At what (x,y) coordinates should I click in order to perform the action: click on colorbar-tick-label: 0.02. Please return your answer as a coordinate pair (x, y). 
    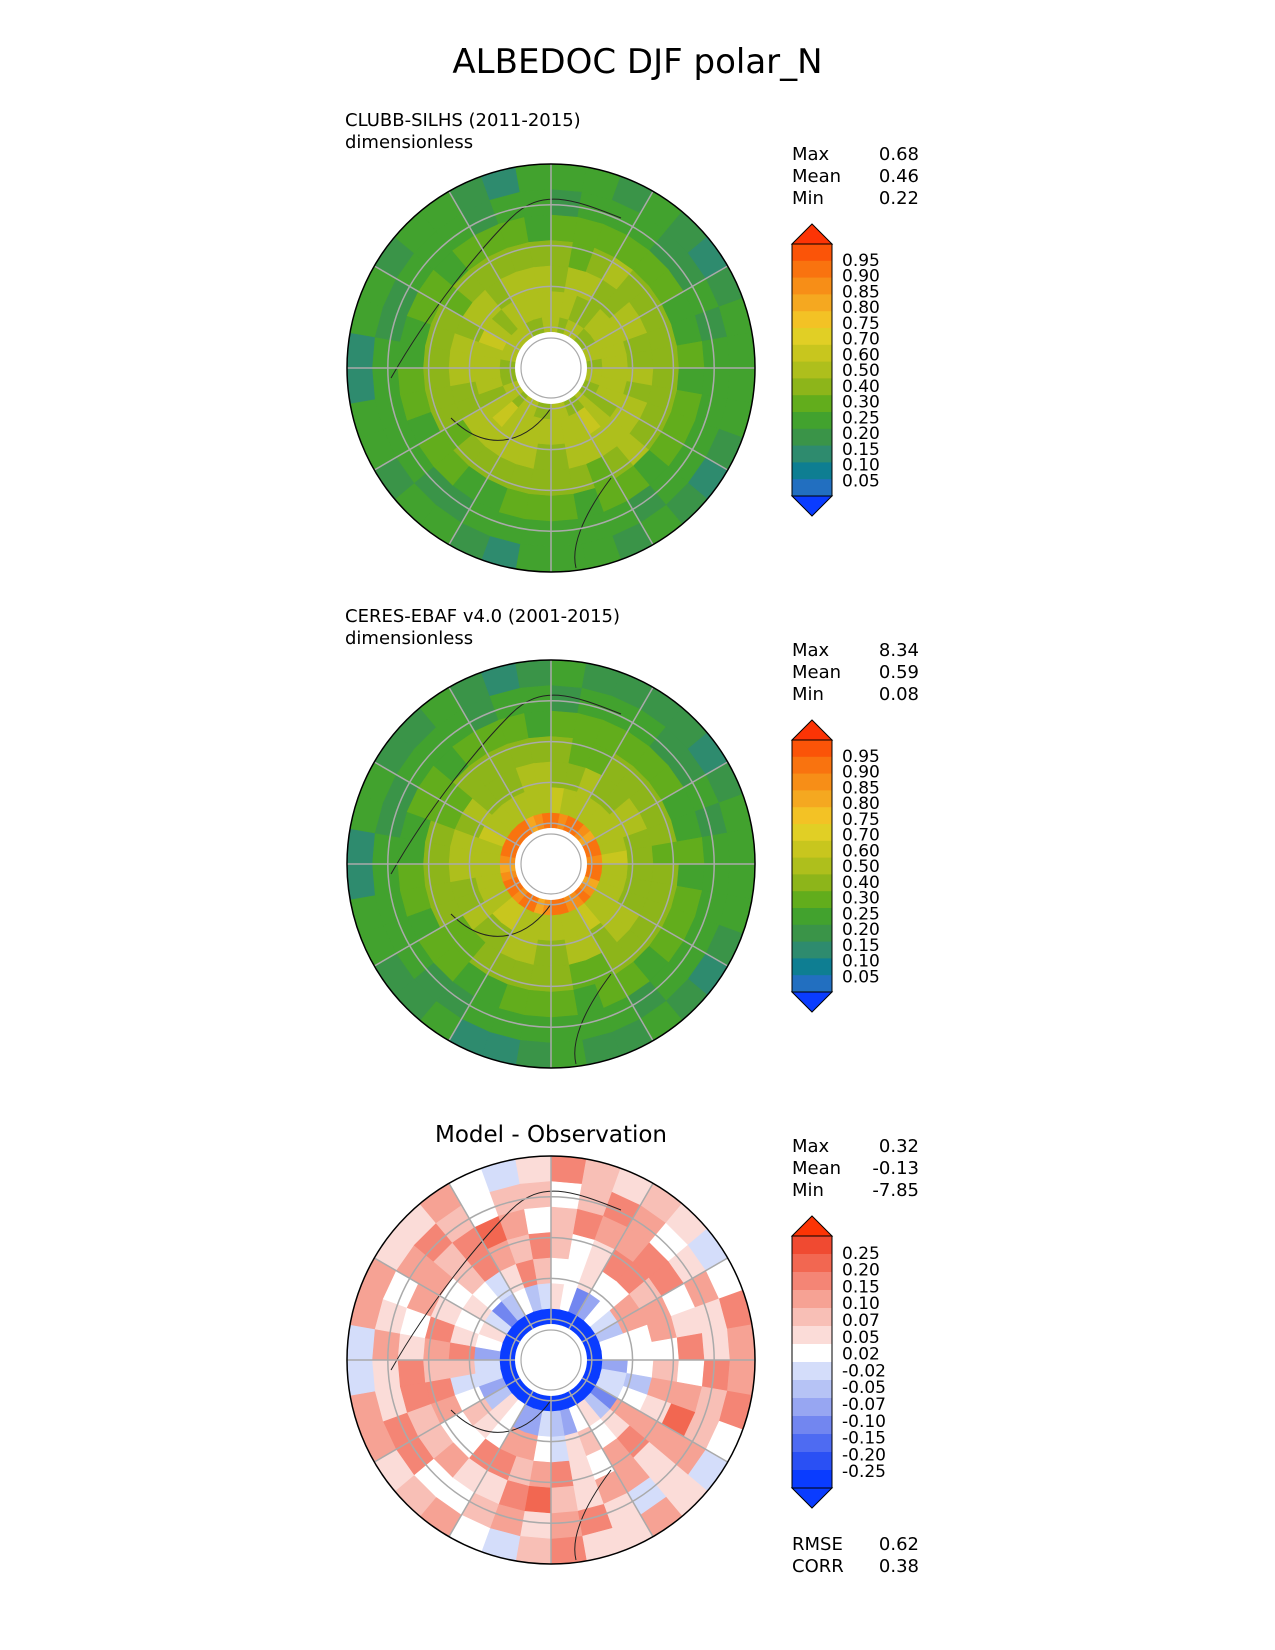
    Looking at the image, I should click on (861, 1355).